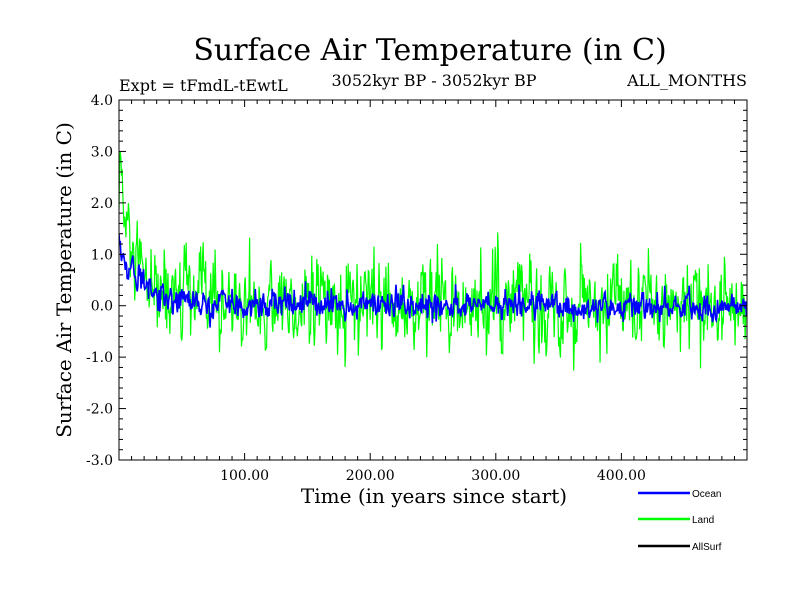  I want to click on months-label: ALL_MONTHS, so click(686, 80).